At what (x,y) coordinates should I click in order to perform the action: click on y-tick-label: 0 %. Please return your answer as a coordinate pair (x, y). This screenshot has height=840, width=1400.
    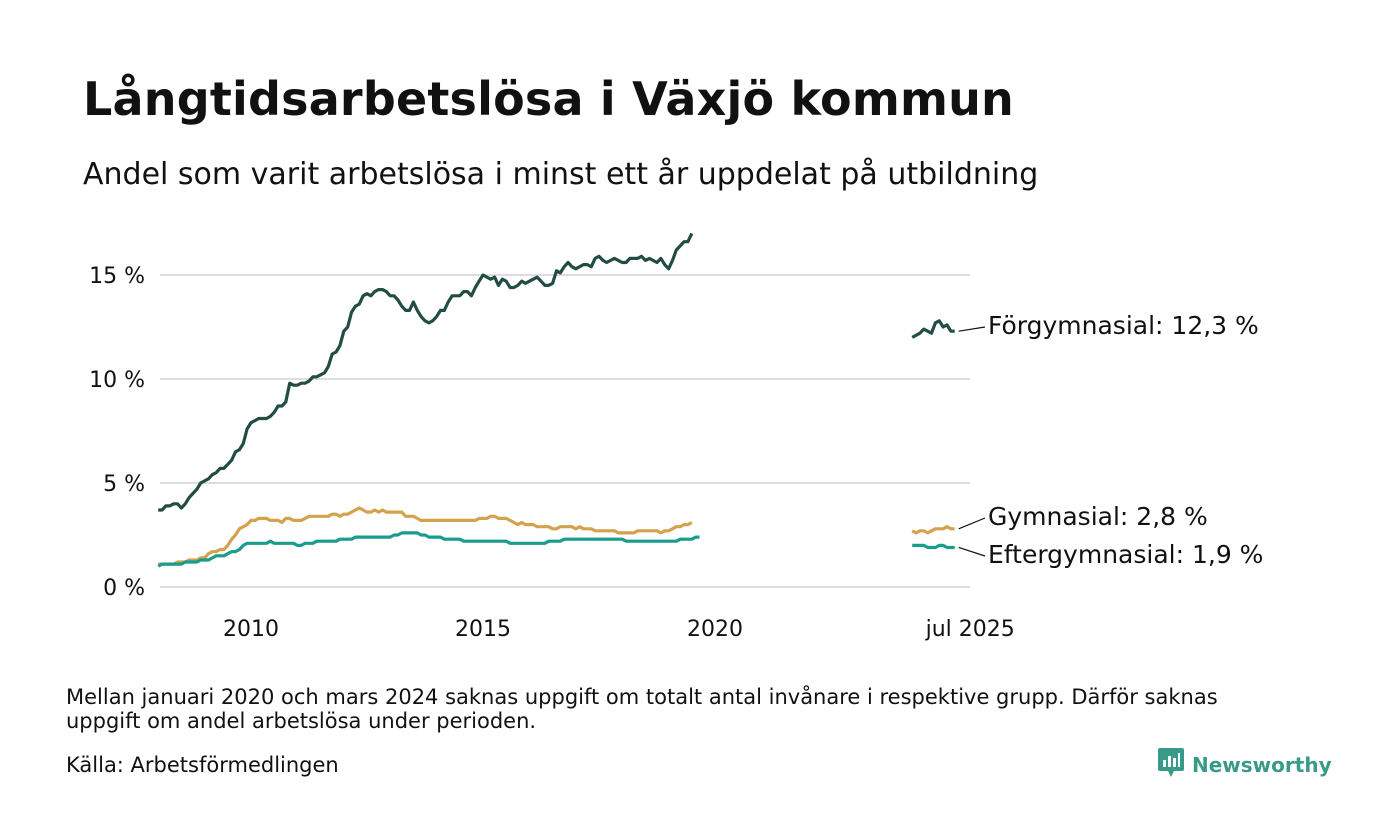
    Looking at the image, I should click on (124, 588).